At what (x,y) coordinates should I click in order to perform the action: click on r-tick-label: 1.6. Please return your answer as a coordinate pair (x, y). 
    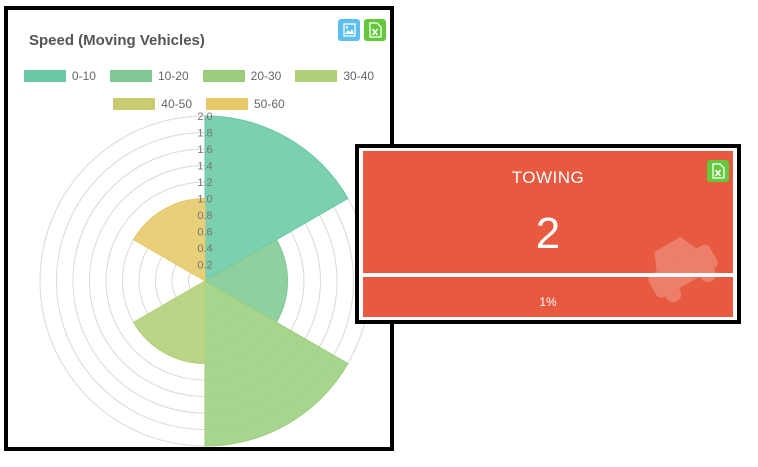
    Looking at the image, I should click on (204, 150).